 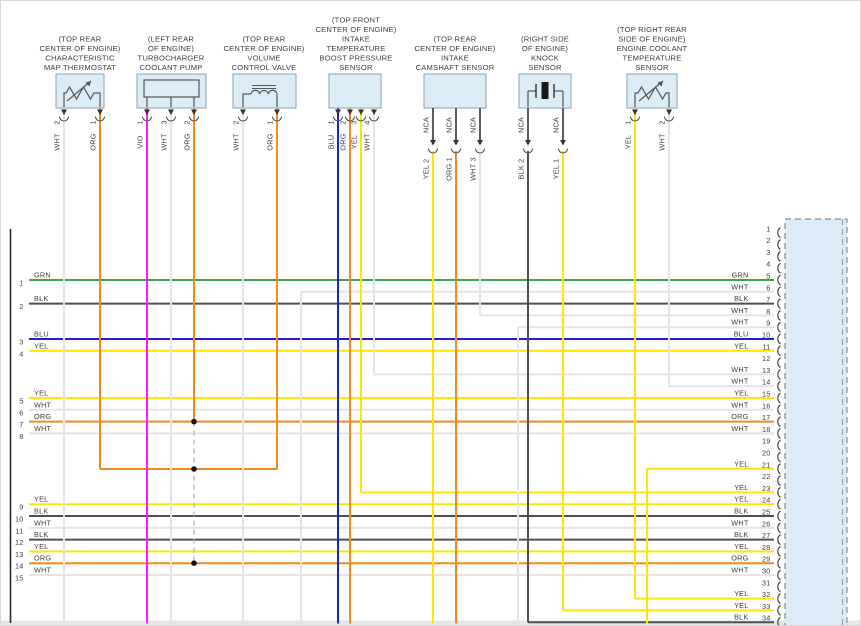 I want to click on volume-control-valve-label-line-1: (TOP REAR, so click(x=264, y=39).